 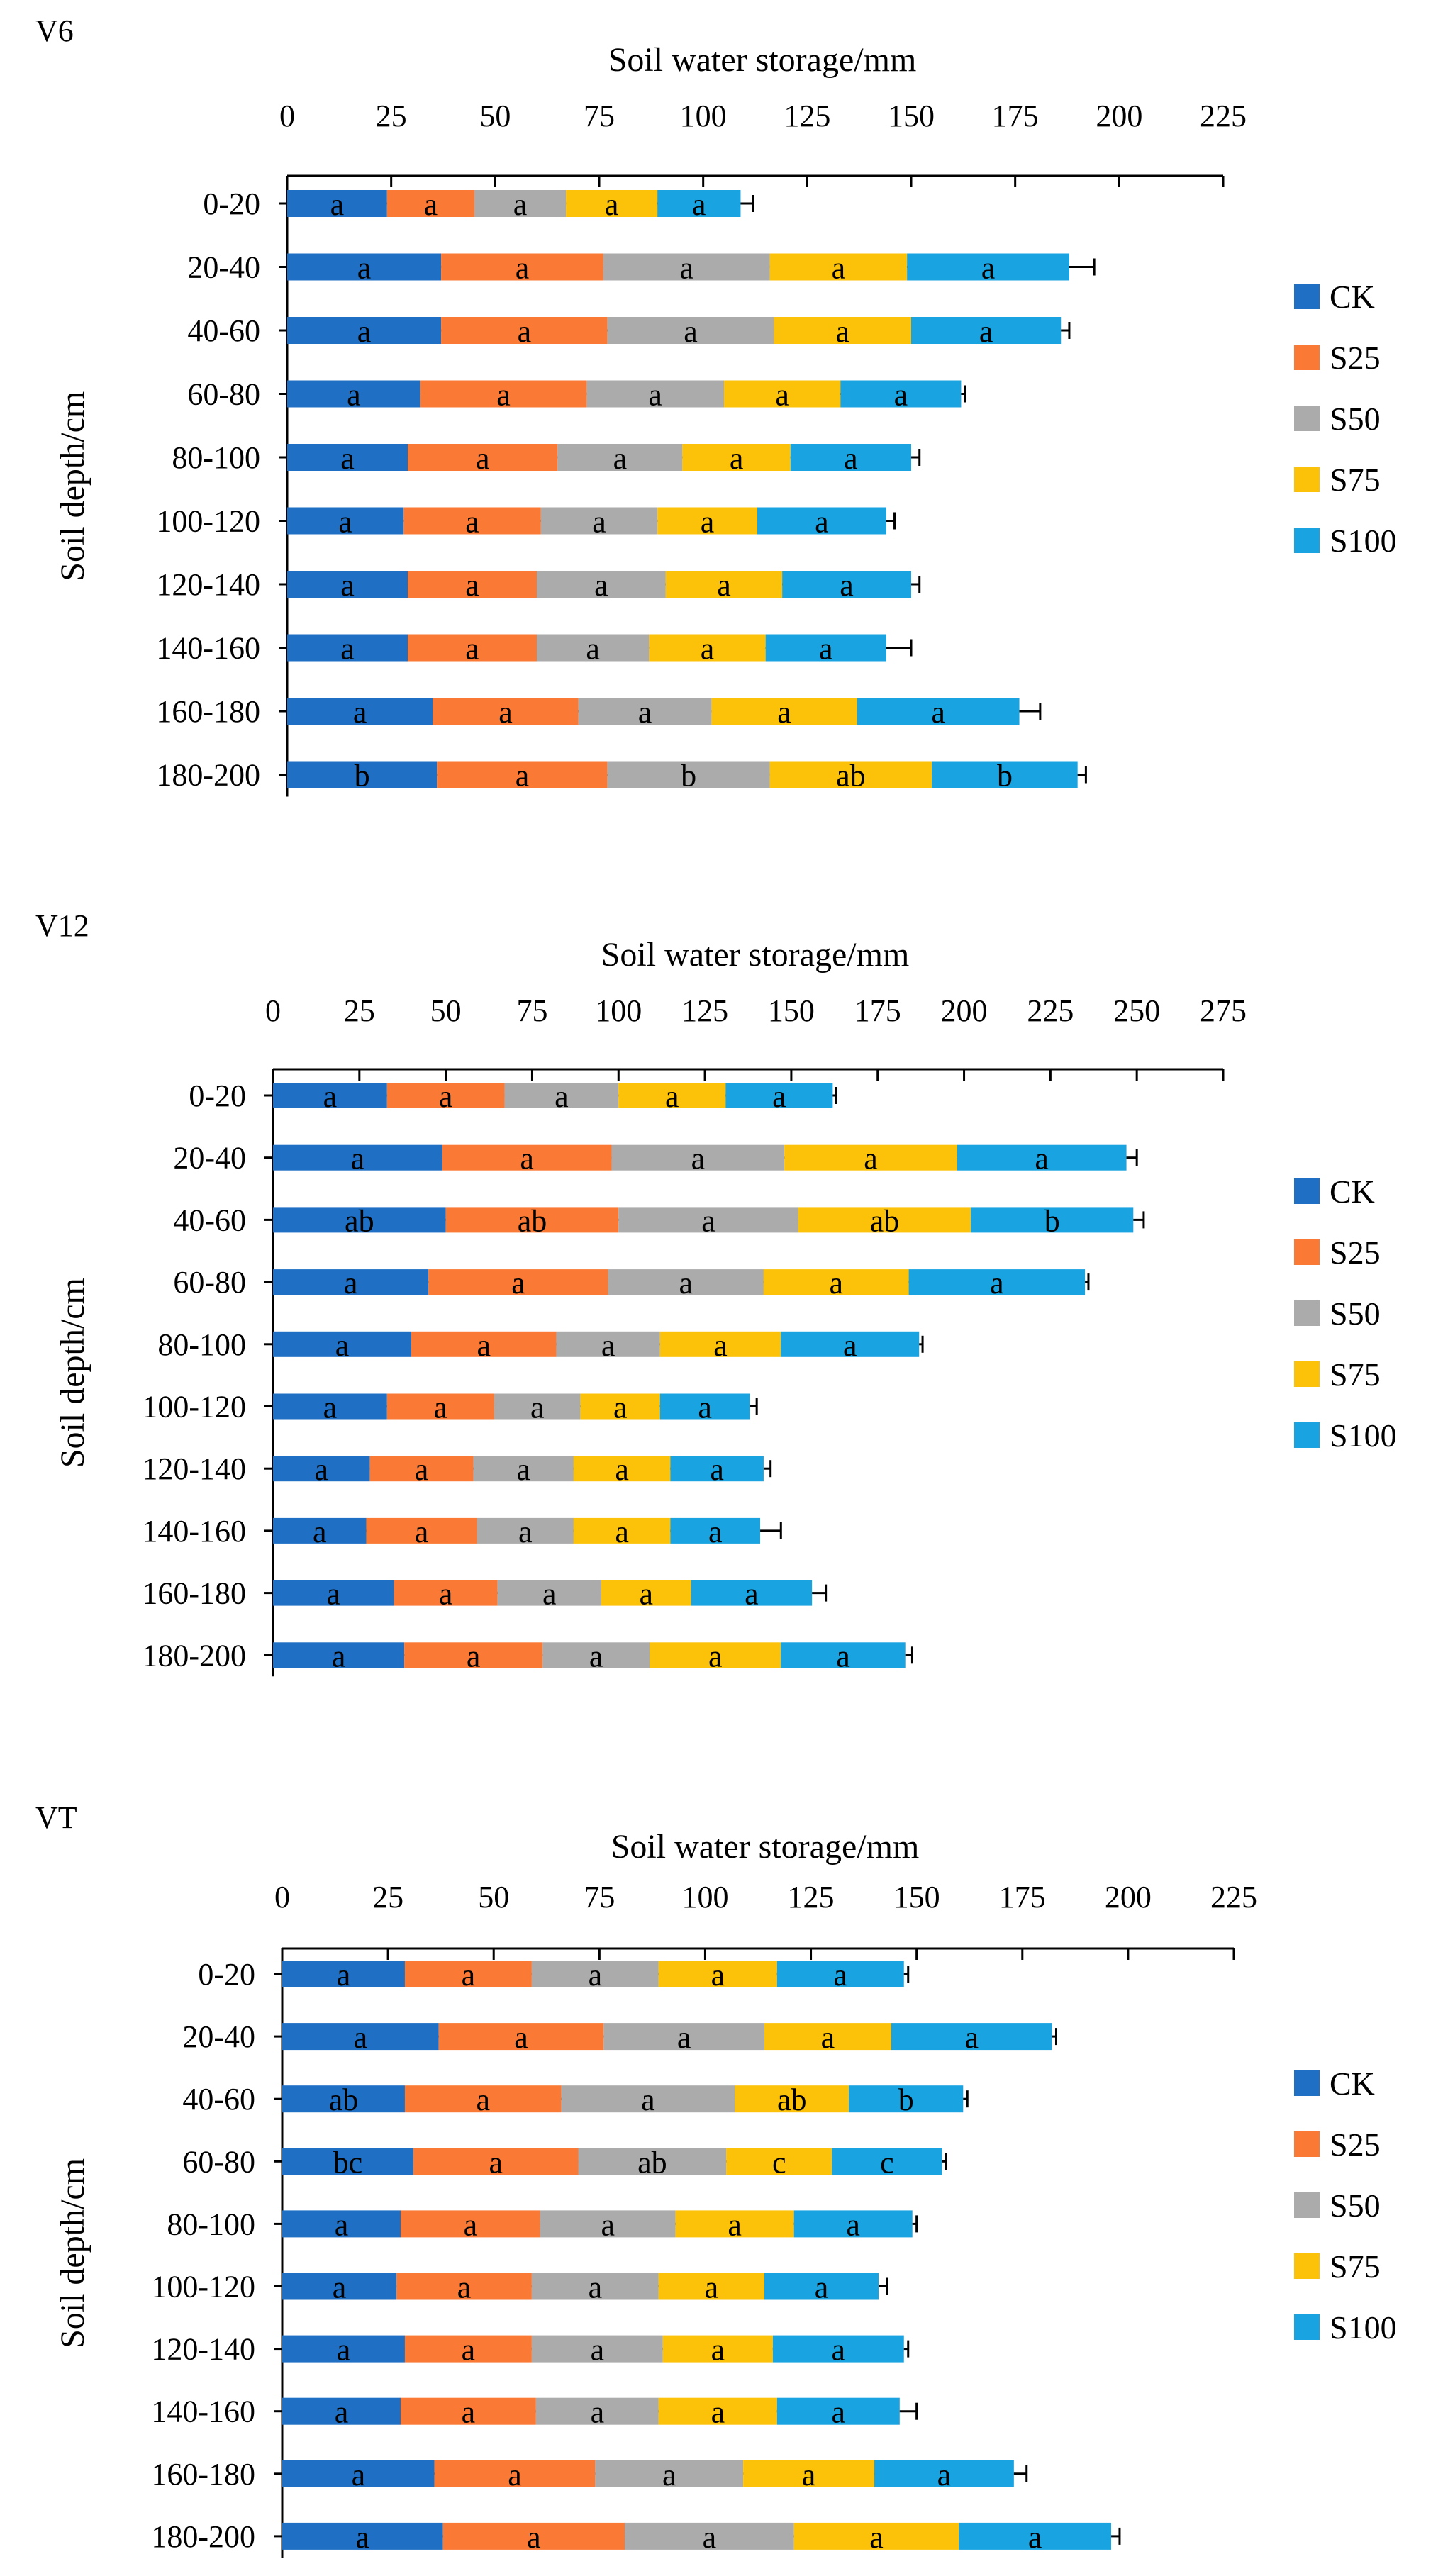 I want to click on x-tick-label: 50, so click(x=446, y=1010).